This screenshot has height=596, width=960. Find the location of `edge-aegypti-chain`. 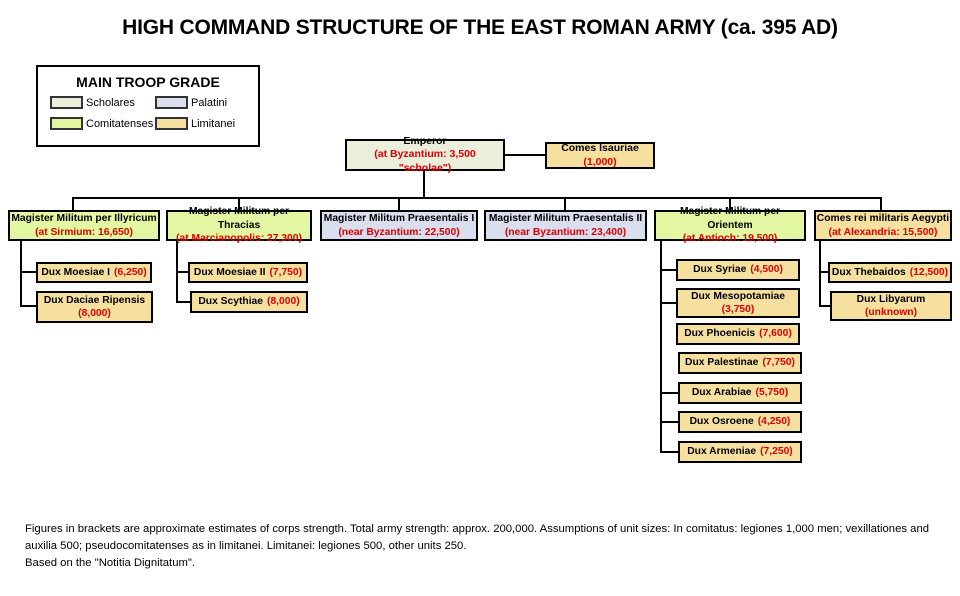

edge-aegypti-chain is located at coordinates (820, 274).